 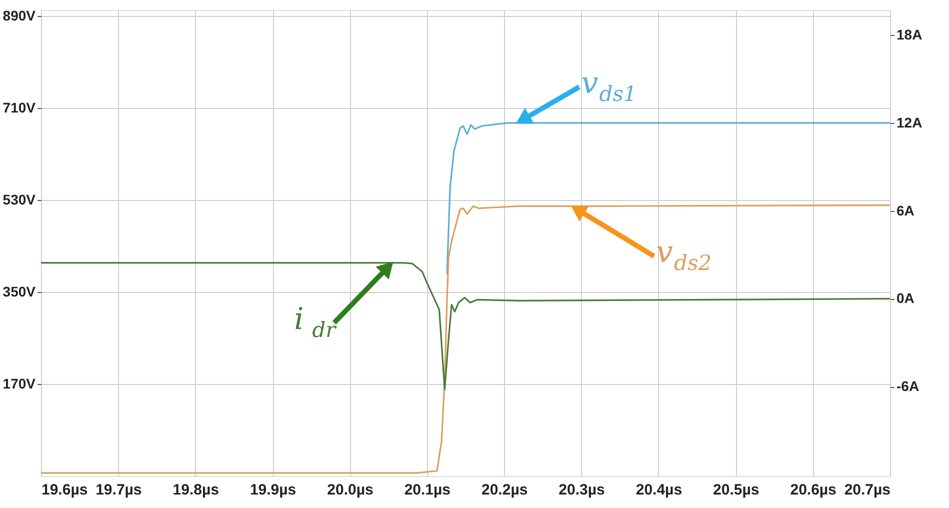 What do you see at coordinates (736, 490) in the screenshot?
I see `x-tick-label: 20.5µs` at bounding box center [736, 490].